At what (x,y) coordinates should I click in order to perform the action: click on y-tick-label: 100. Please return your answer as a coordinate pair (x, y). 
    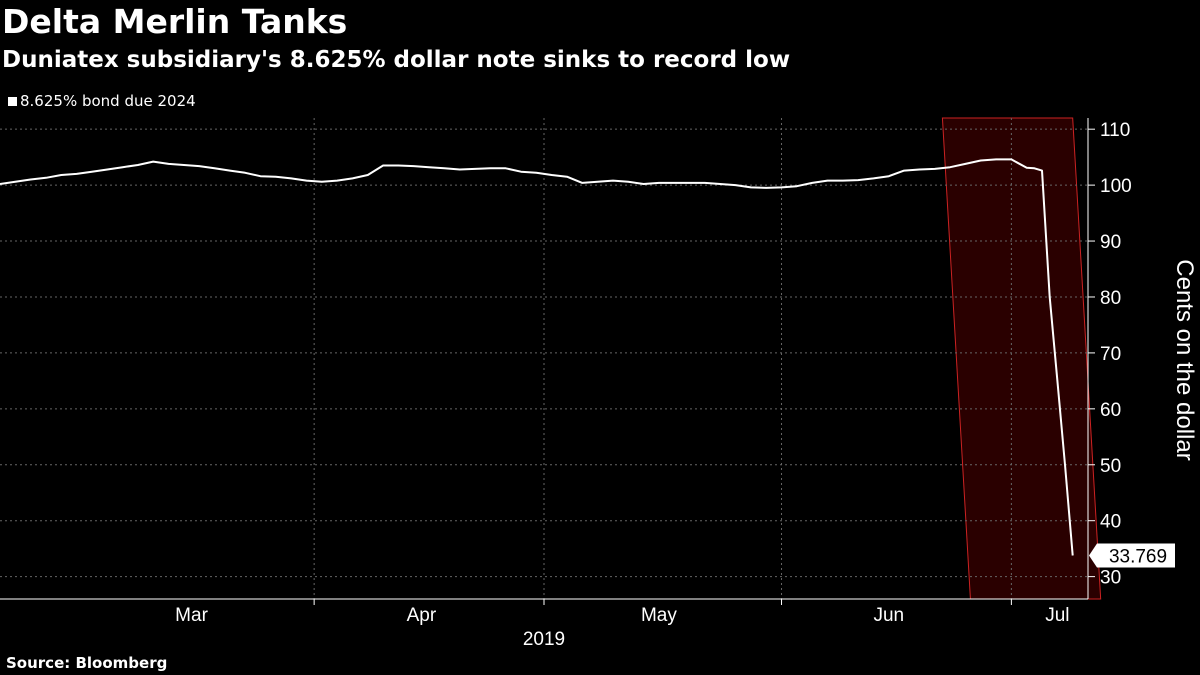
    Looking at the image, I should click on (1116, 186).